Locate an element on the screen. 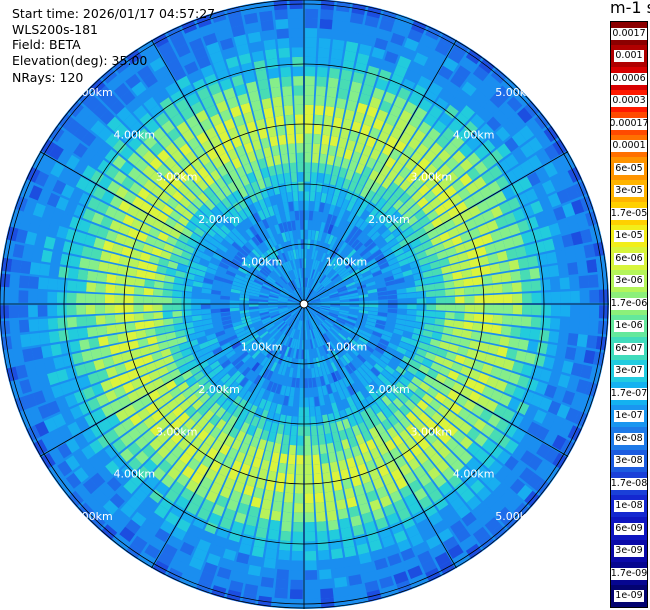 This screenshot has width=650, height=610. colorbar-bin: 1.7e-06 is located at coordinates (629, 303).